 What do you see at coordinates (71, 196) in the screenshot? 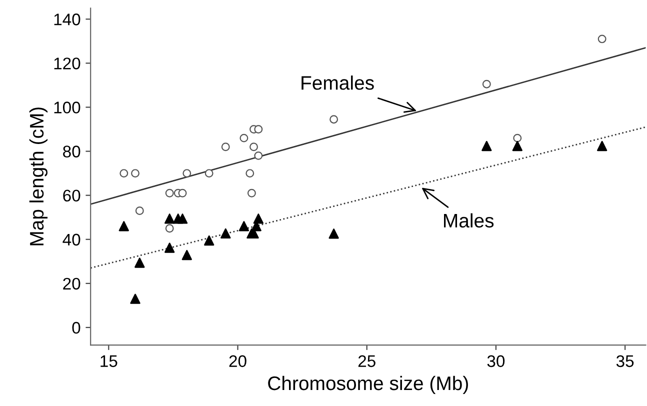
I see `y-tick-label: 60` at bounding box center [71, 196].